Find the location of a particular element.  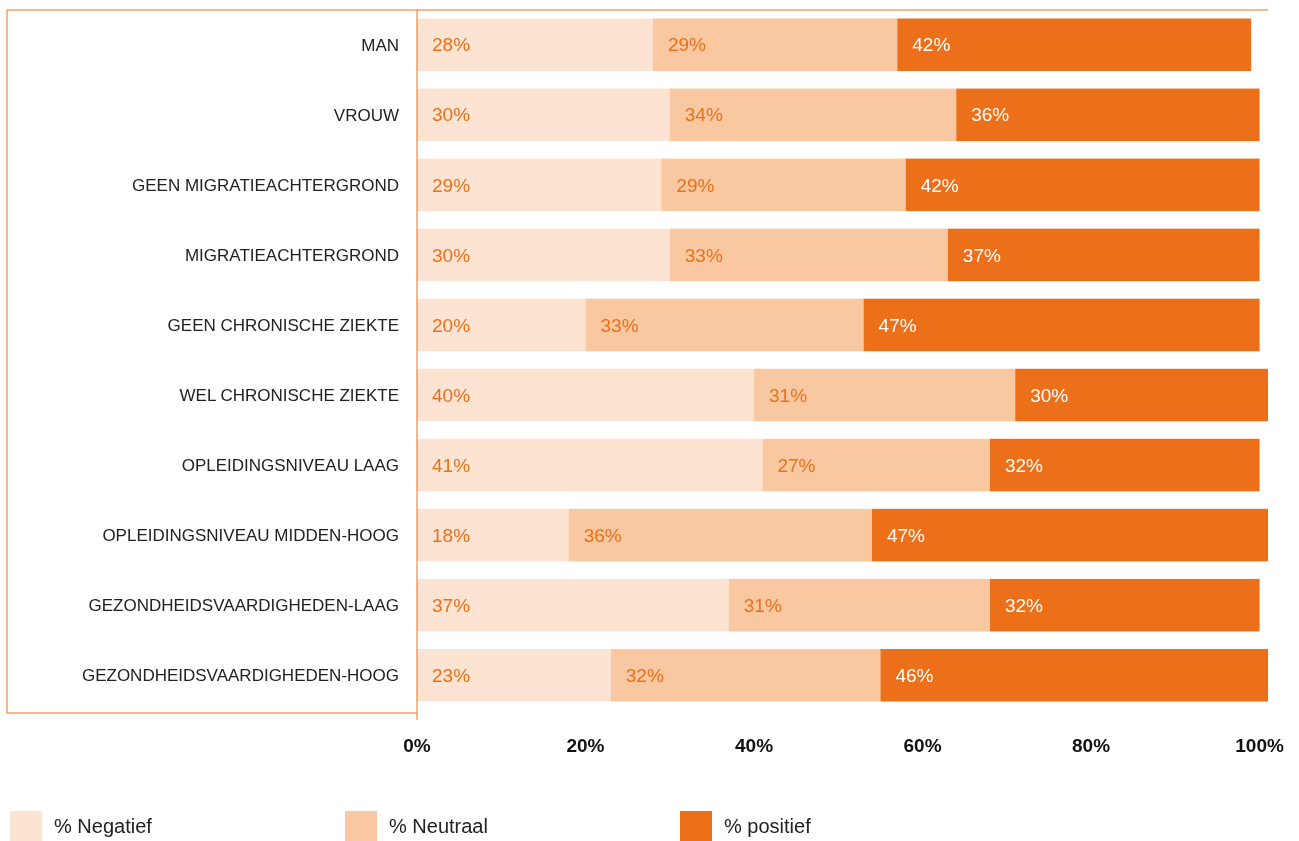

y-tick-label: GEEN CHRONISCHE ZIEKTE is located at coordinates (283, 325).